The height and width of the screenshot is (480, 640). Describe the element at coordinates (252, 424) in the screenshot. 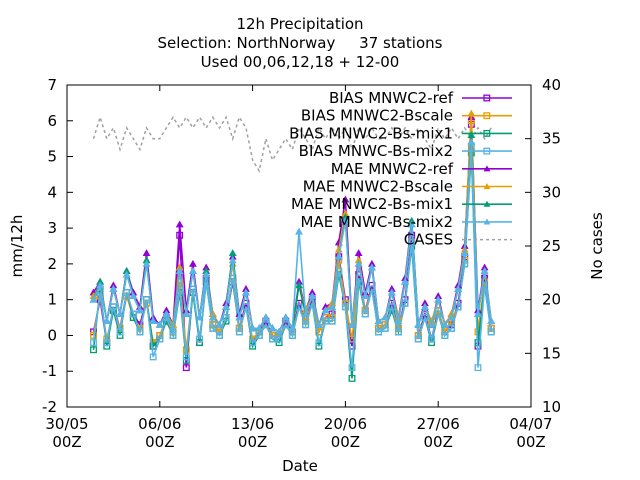

I see `x-tick-label-date: 13/06` at that location.